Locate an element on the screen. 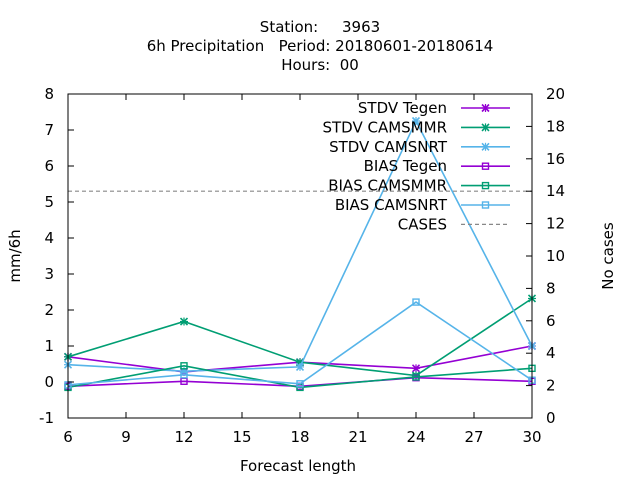 Image resolution: width=640 pixels, height=480 pixels. y2-tick-label: 10 is located at coordinates (555, 256).